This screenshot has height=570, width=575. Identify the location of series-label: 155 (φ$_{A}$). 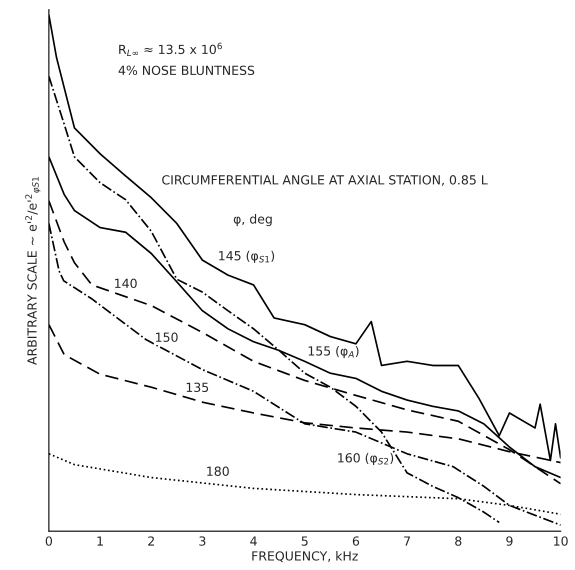
(333, 352).